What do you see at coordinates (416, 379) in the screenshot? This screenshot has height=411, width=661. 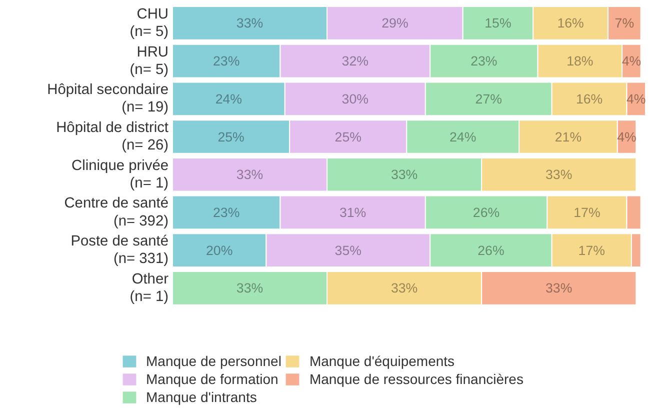 I see `legend-label: Manque de ressources financières` at bounding box center [416, 379].